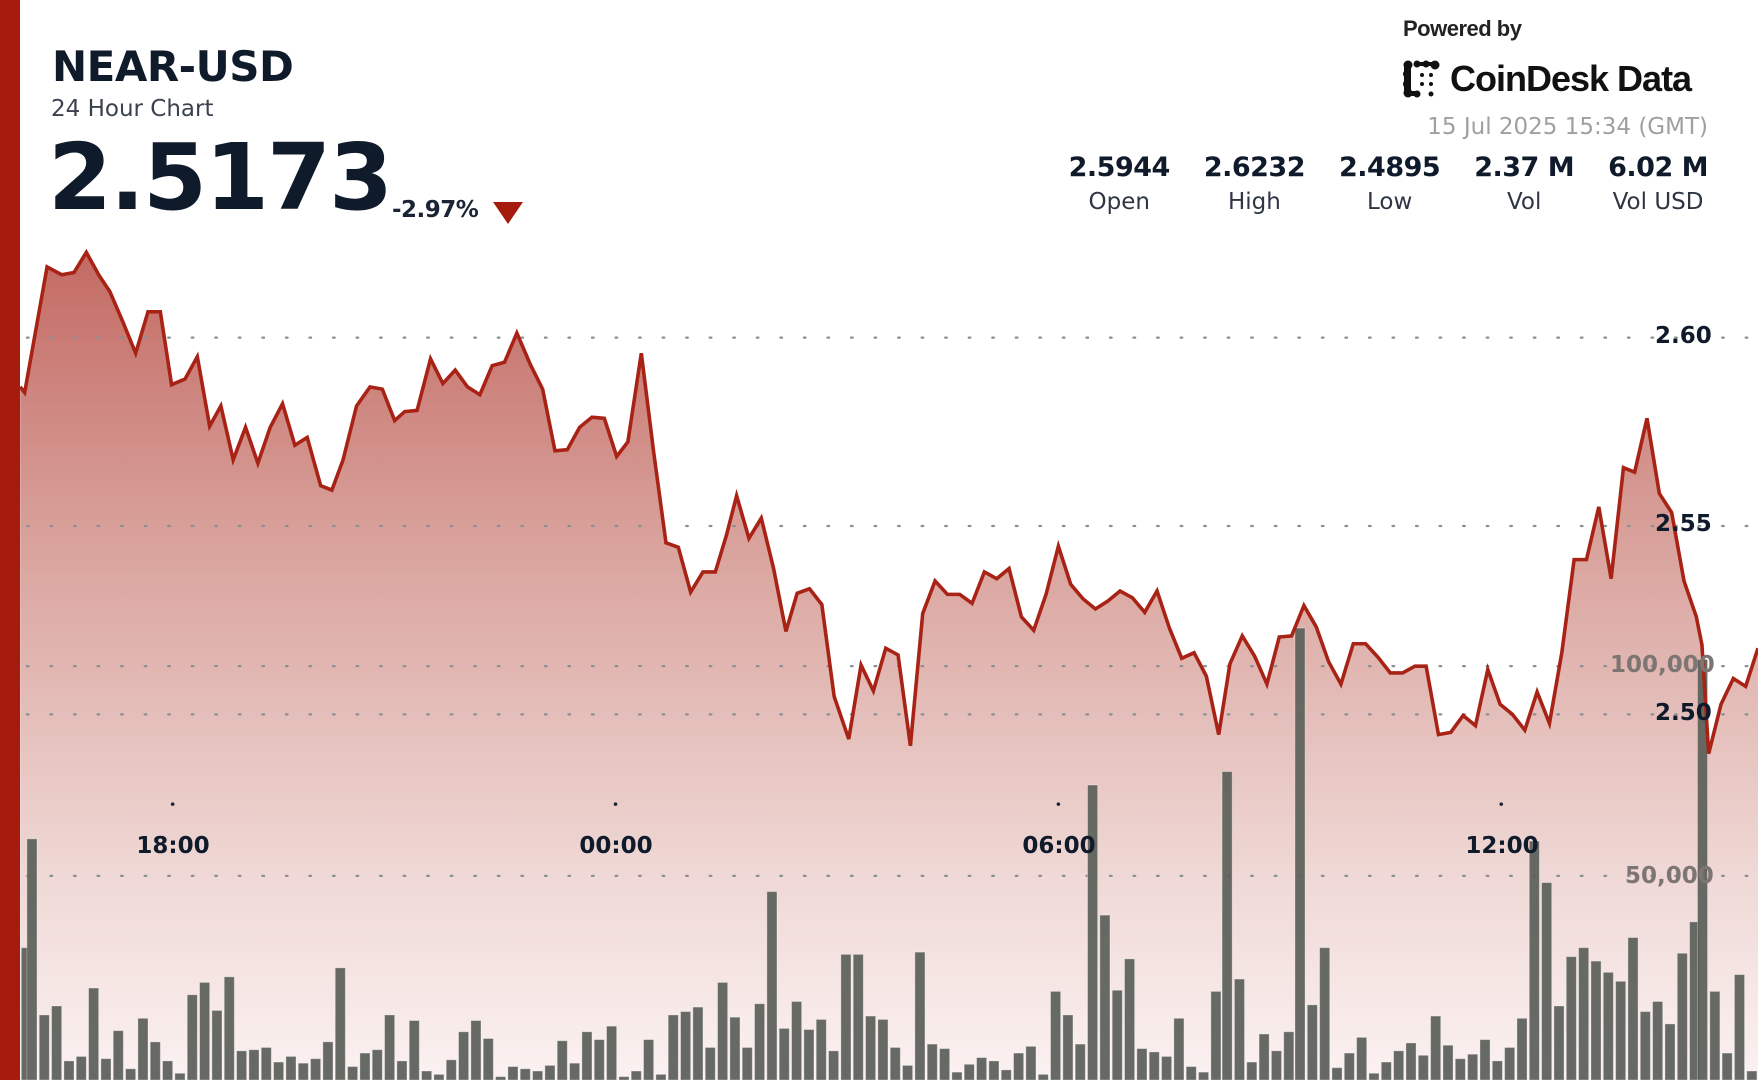 This screenshot has height=1080, width=1758. I want to click on volume-axis-label-100000: 100,000, so click(1662, 665).